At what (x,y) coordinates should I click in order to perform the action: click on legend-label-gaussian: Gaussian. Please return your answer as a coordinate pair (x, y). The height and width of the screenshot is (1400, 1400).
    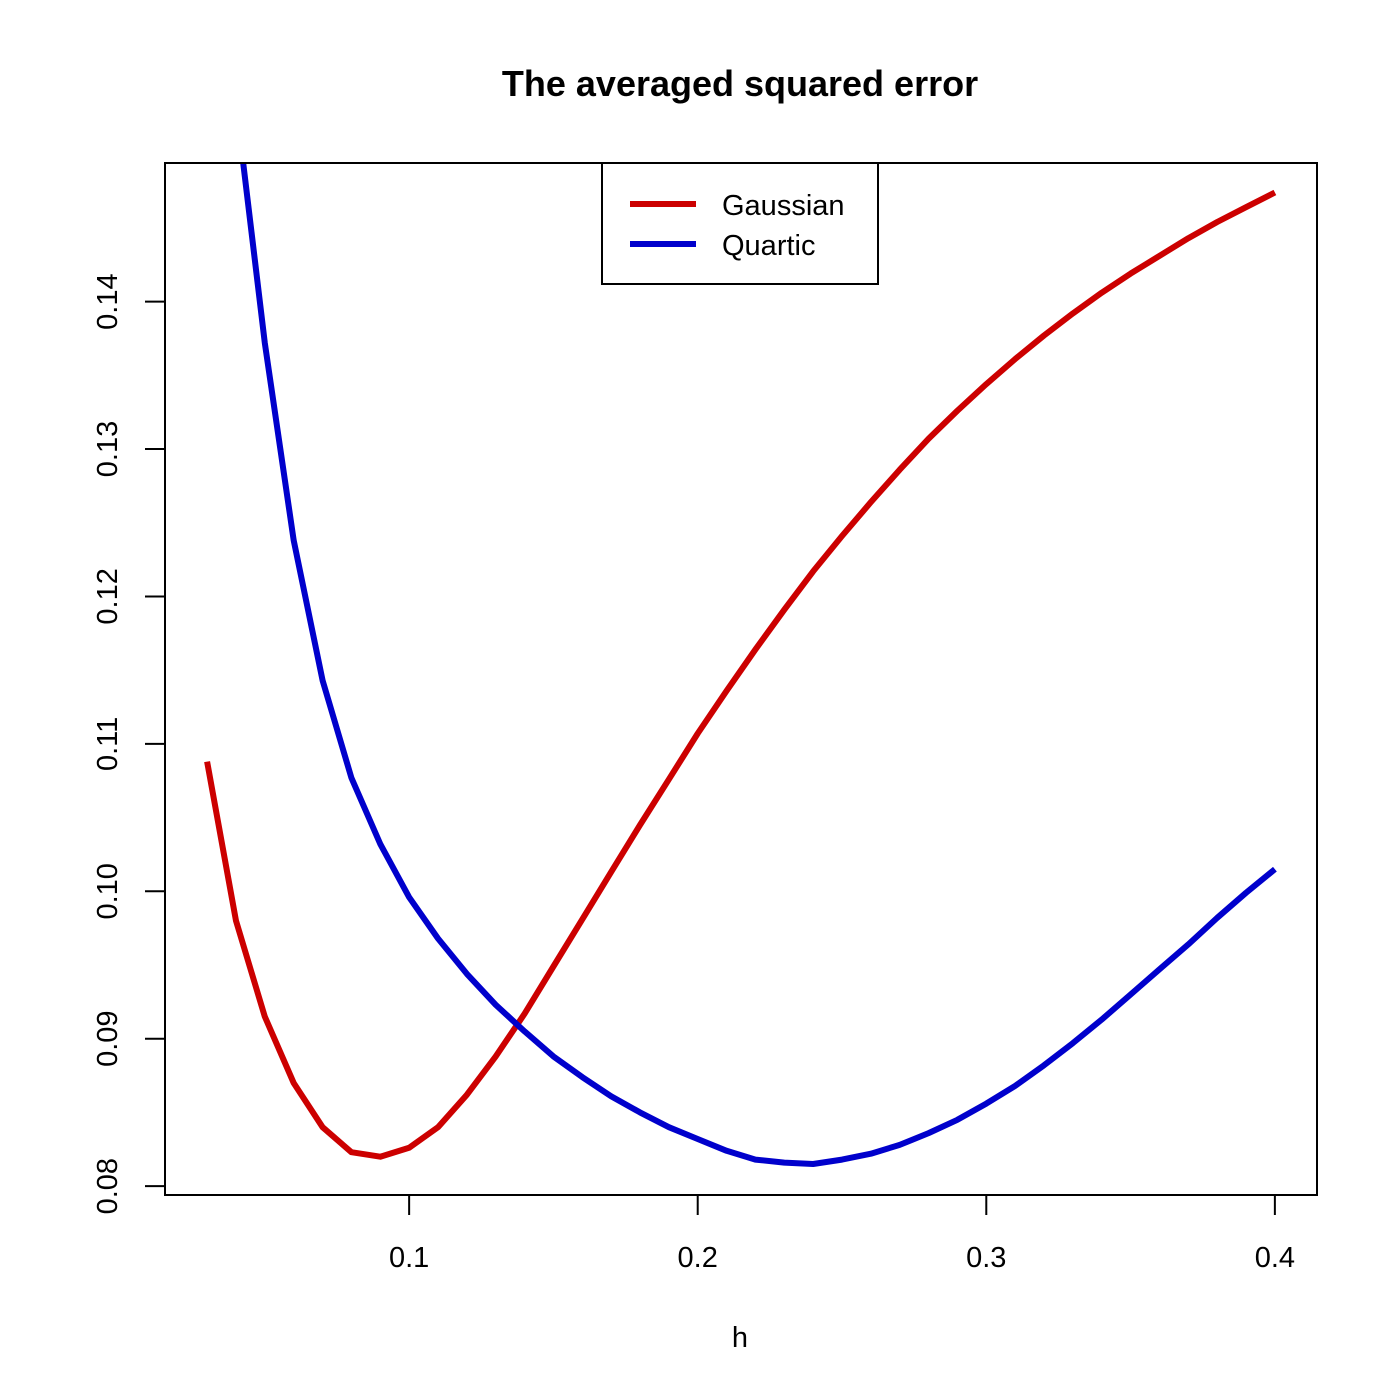
    Looking at the image, I should click on (783, 206).